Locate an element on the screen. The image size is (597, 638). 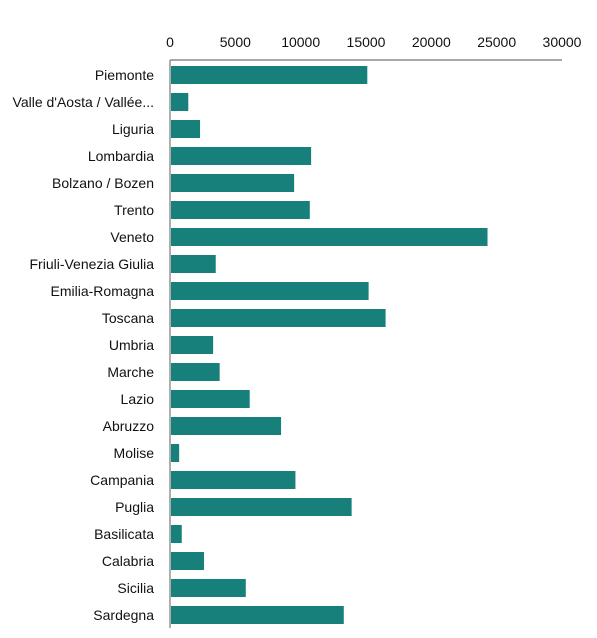
x-tick-label: 10000 is located at coordinates (300, 42).